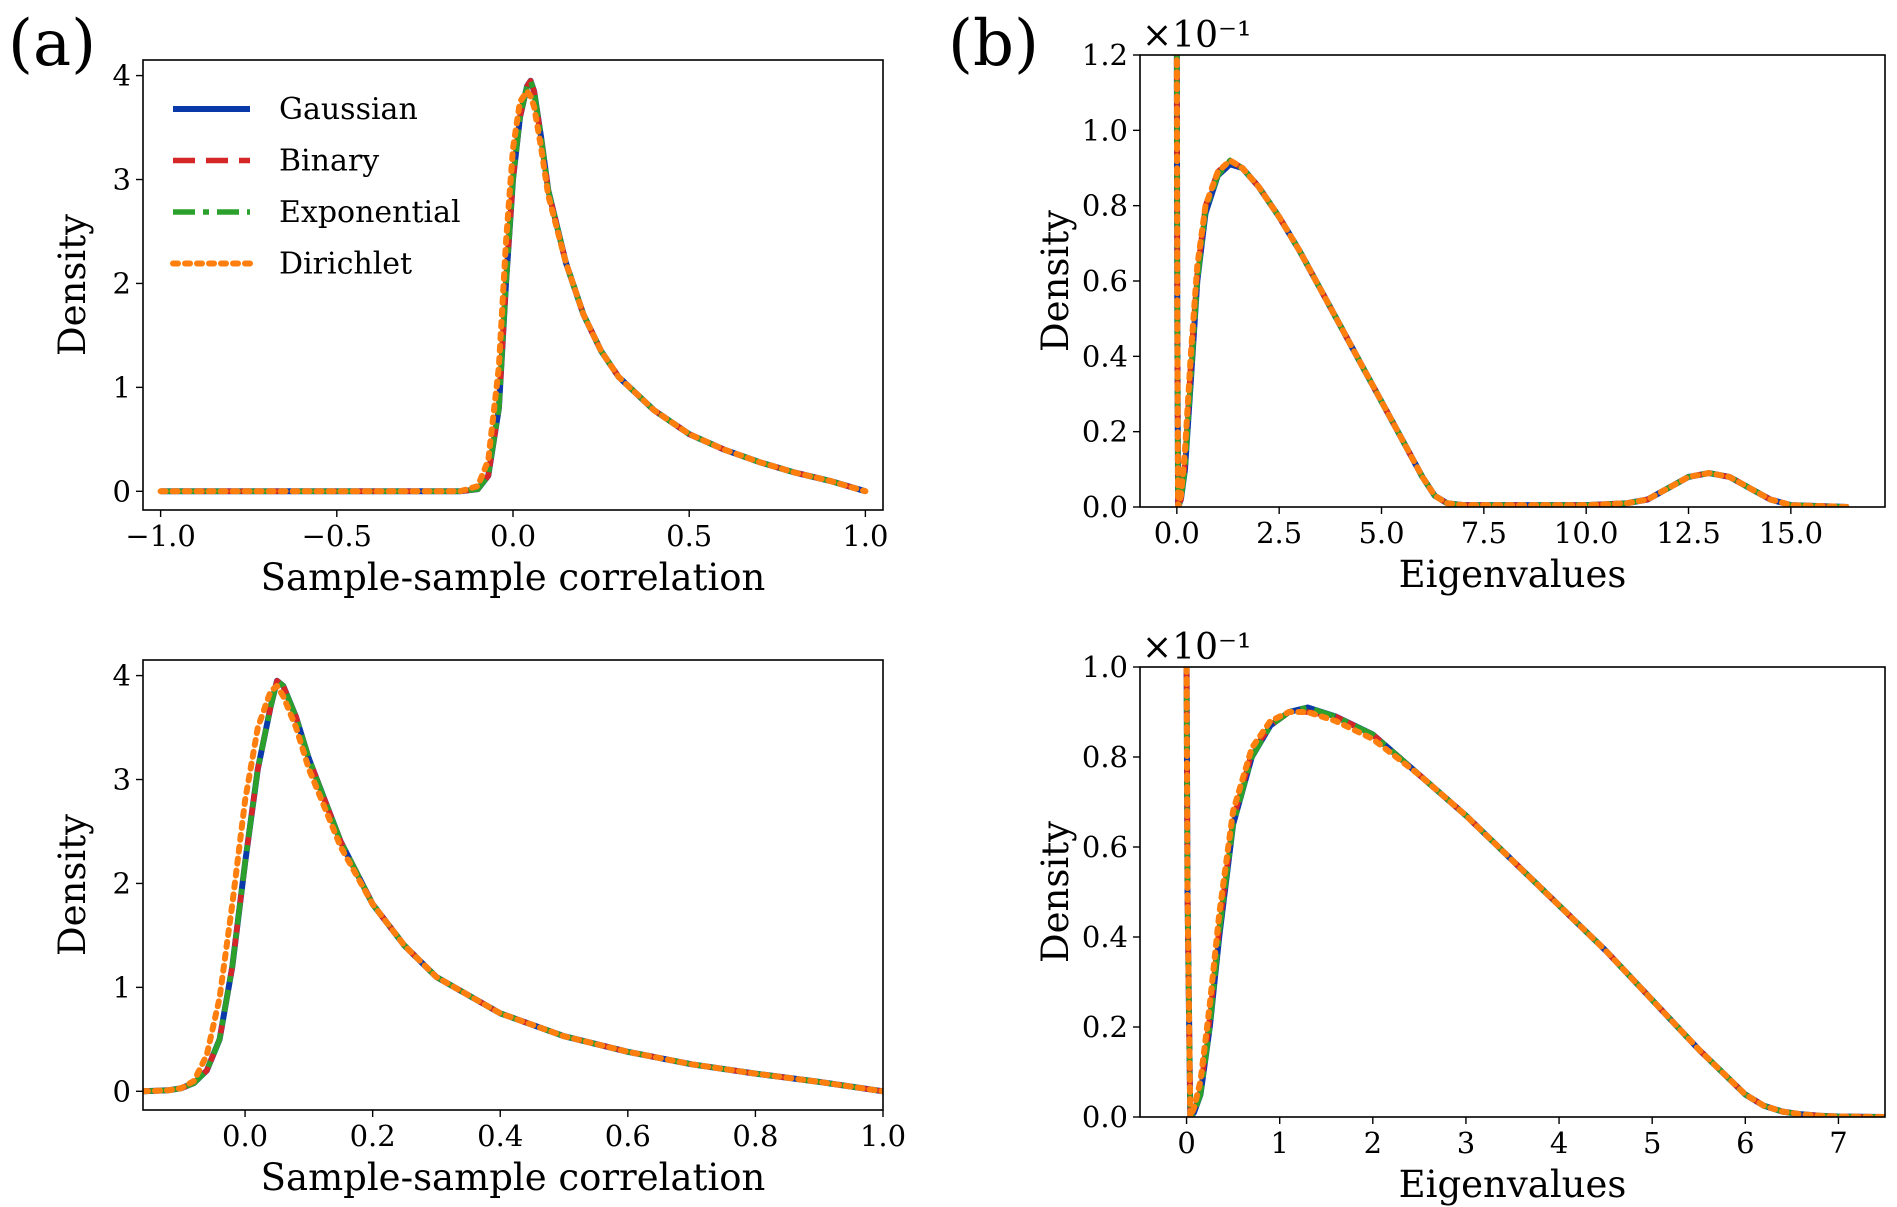 The height and width of the screenshot is (1207, 1897). I want to click on x-tick-label: 15.0, so click(1791, 533).